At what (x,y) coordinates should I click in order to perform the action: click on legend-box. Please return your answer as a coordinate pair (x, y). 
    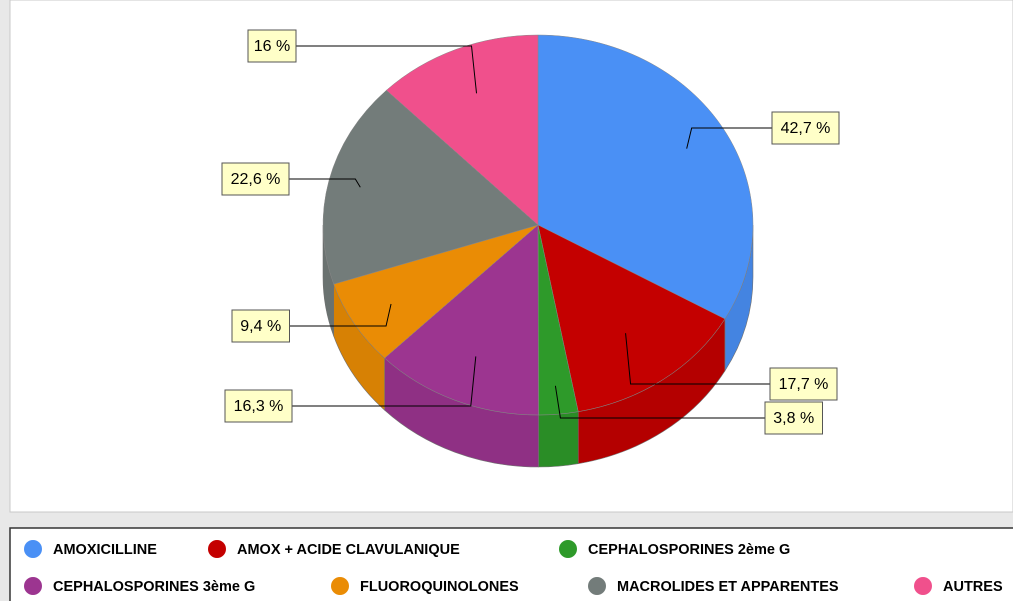
    Looking at the image, I should click on (511, 564).